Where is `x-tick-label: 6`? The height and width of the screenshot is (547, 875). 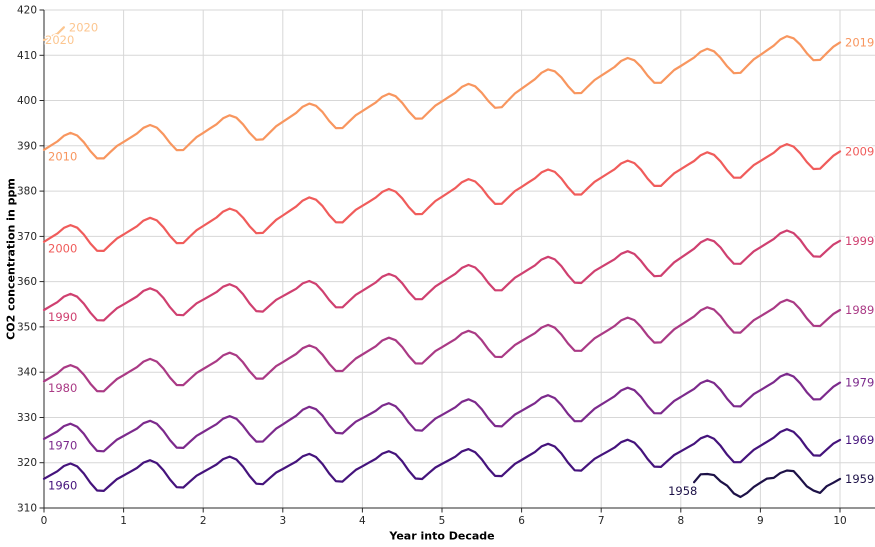
x-tick-label: 6 is located at coordinates (521, 521).